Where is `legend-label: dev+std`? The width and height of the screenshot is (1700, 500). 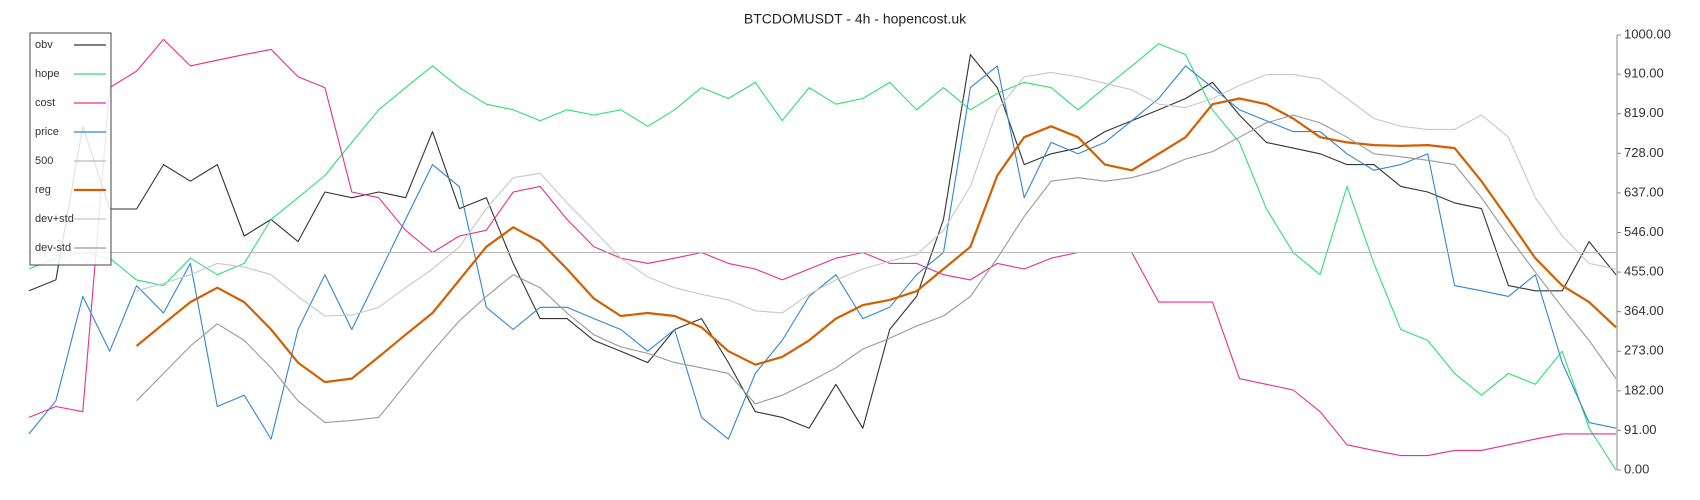
legend-label: dev+std is located at coordinates (54, 219).